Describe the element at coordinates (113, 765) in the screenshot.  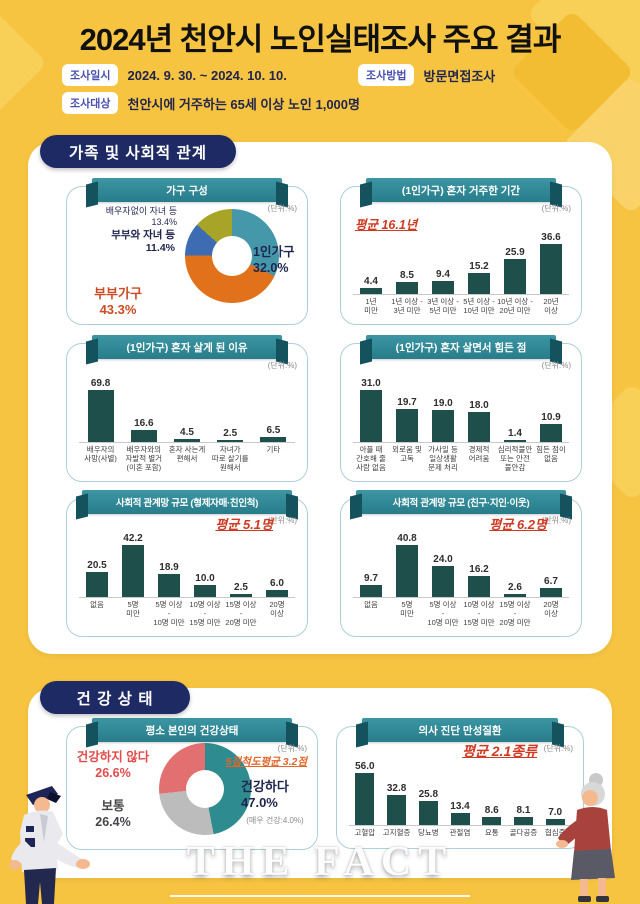
I see `pie-label-not-healthy: 건강하지 않다 26.6%` at that location.